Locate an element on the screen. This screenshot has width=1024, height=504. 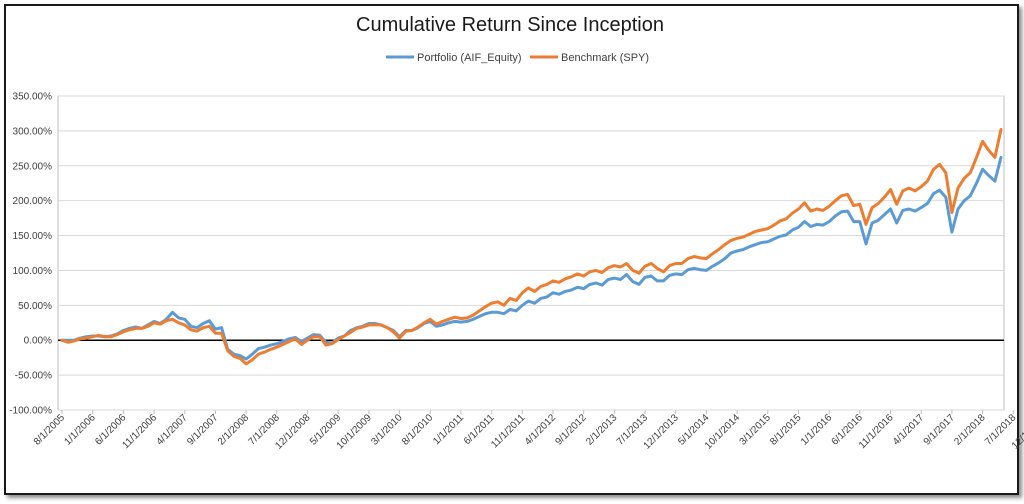
x-tick-label: 1/1/2016 is located at coordinates (817, 430).